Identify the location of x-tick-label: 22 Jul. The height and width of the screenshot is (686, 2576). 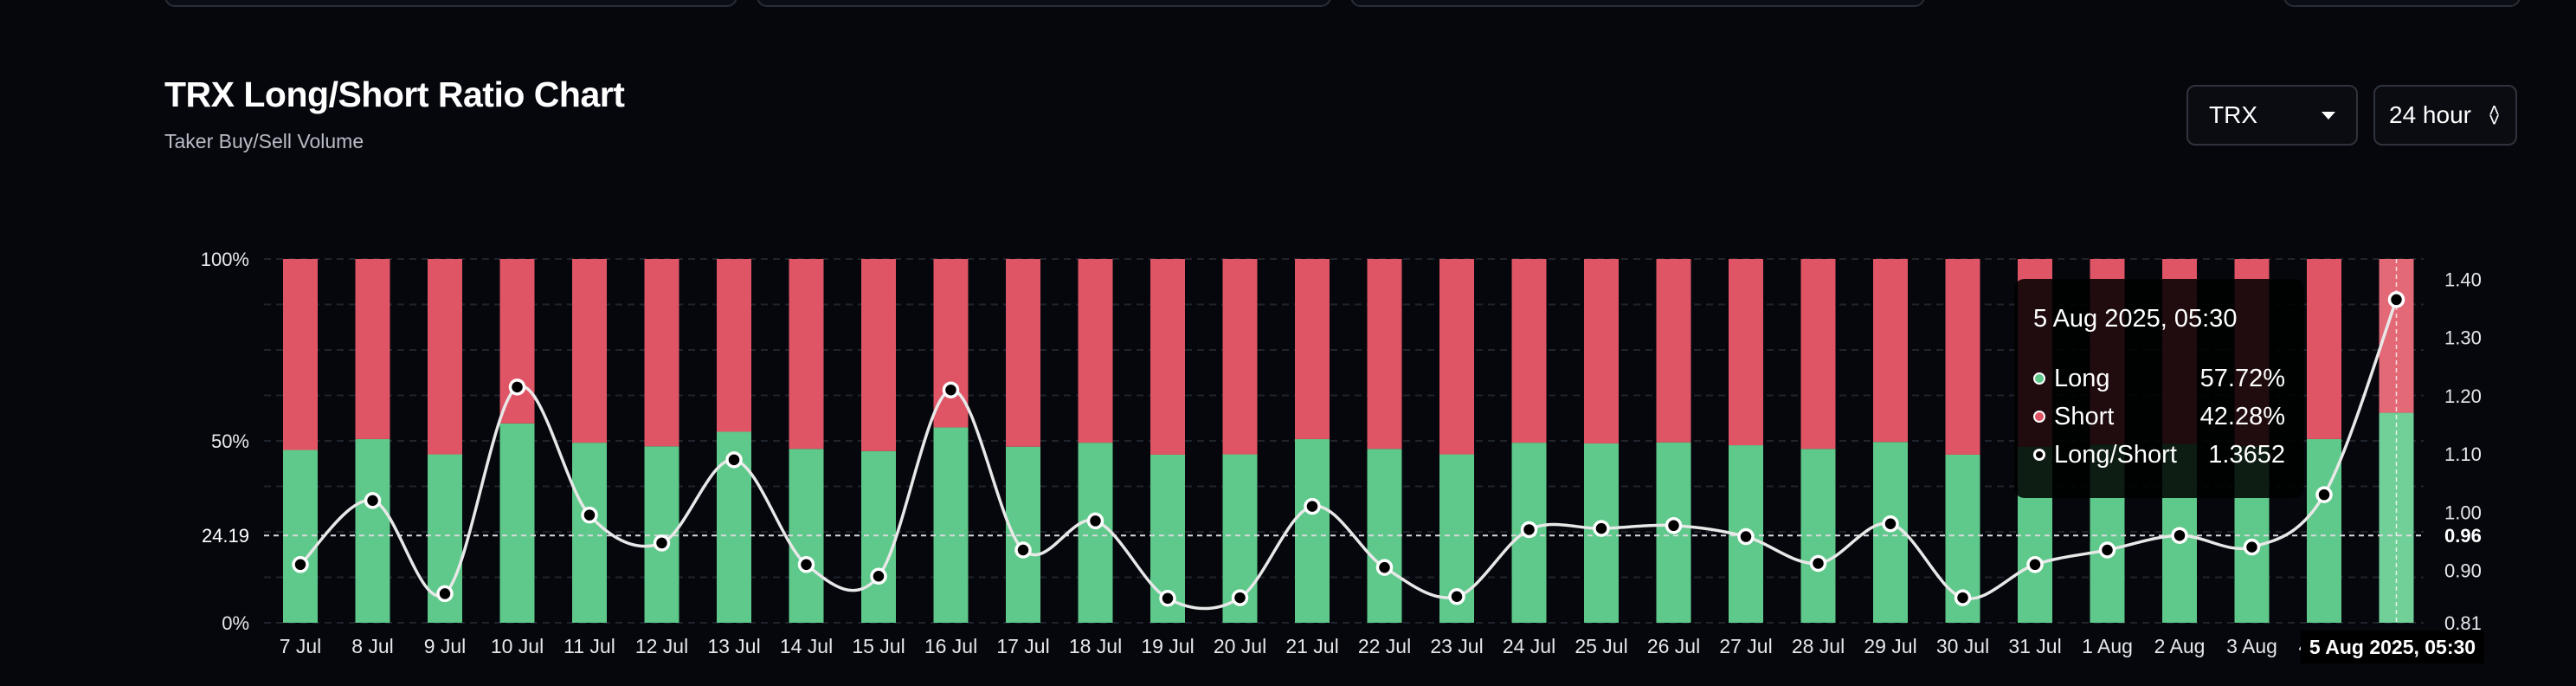
(1384, 646).